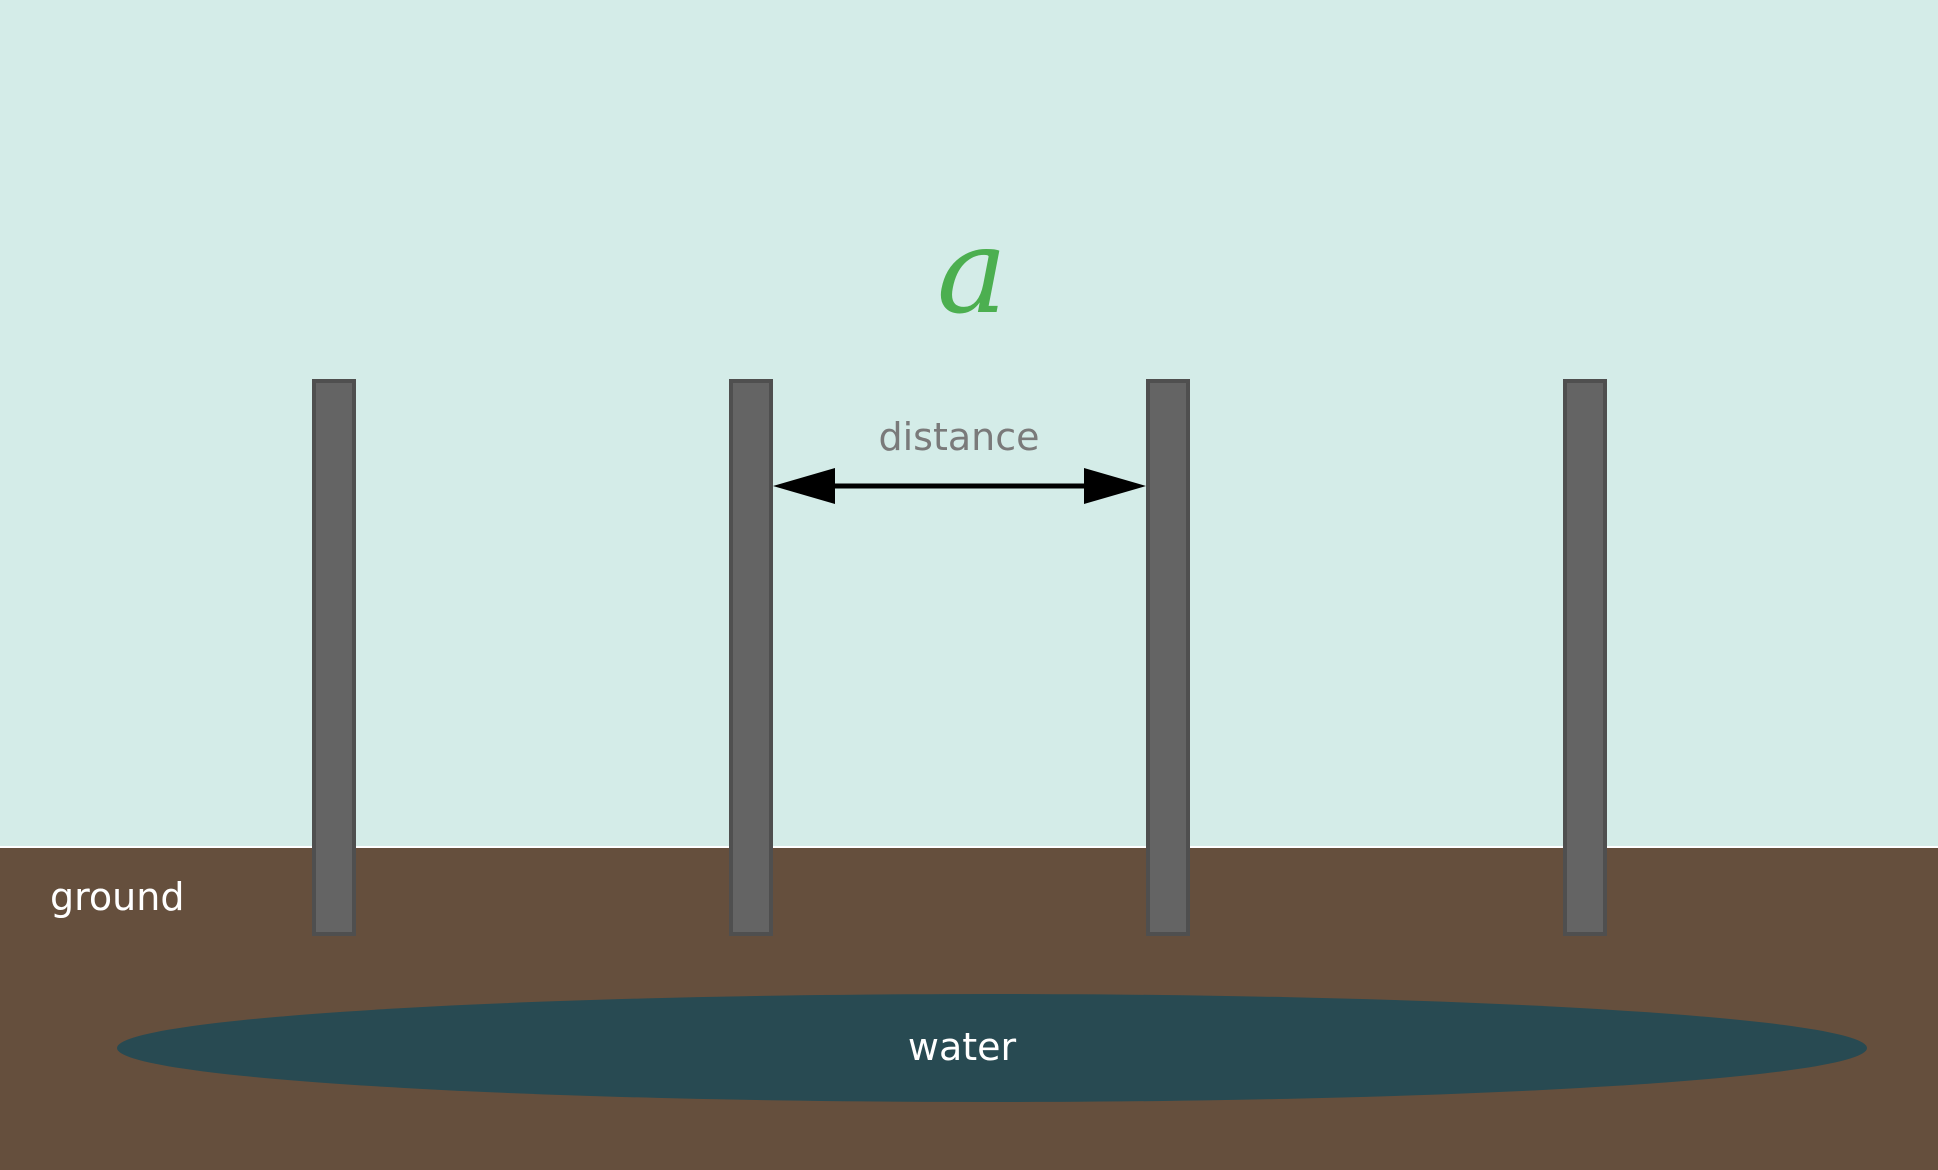 The height and width of the screenshot is (1170, 1938). I want to click on distance-arrow-head-left, so click(804, 486).